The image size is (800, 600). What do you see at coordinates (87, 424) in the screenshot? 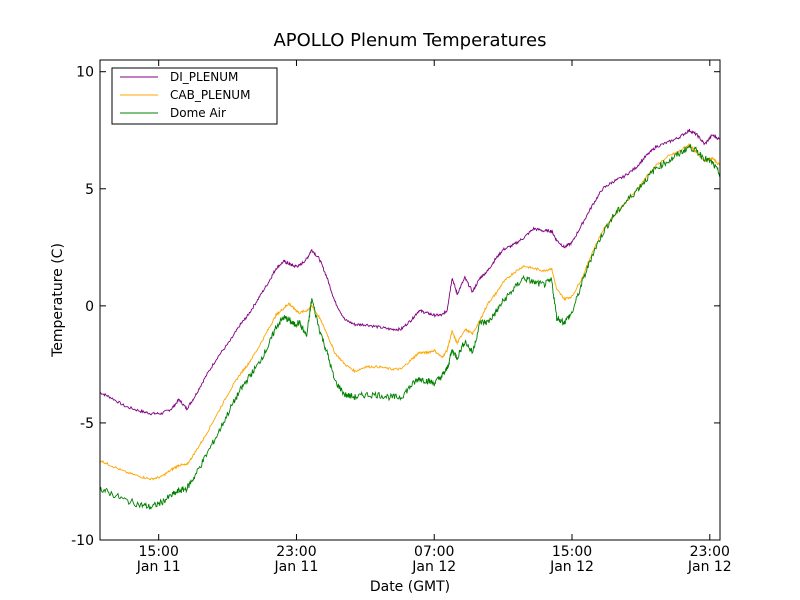
I see `y-tick-label: -5` at bounding box center [87, 424].